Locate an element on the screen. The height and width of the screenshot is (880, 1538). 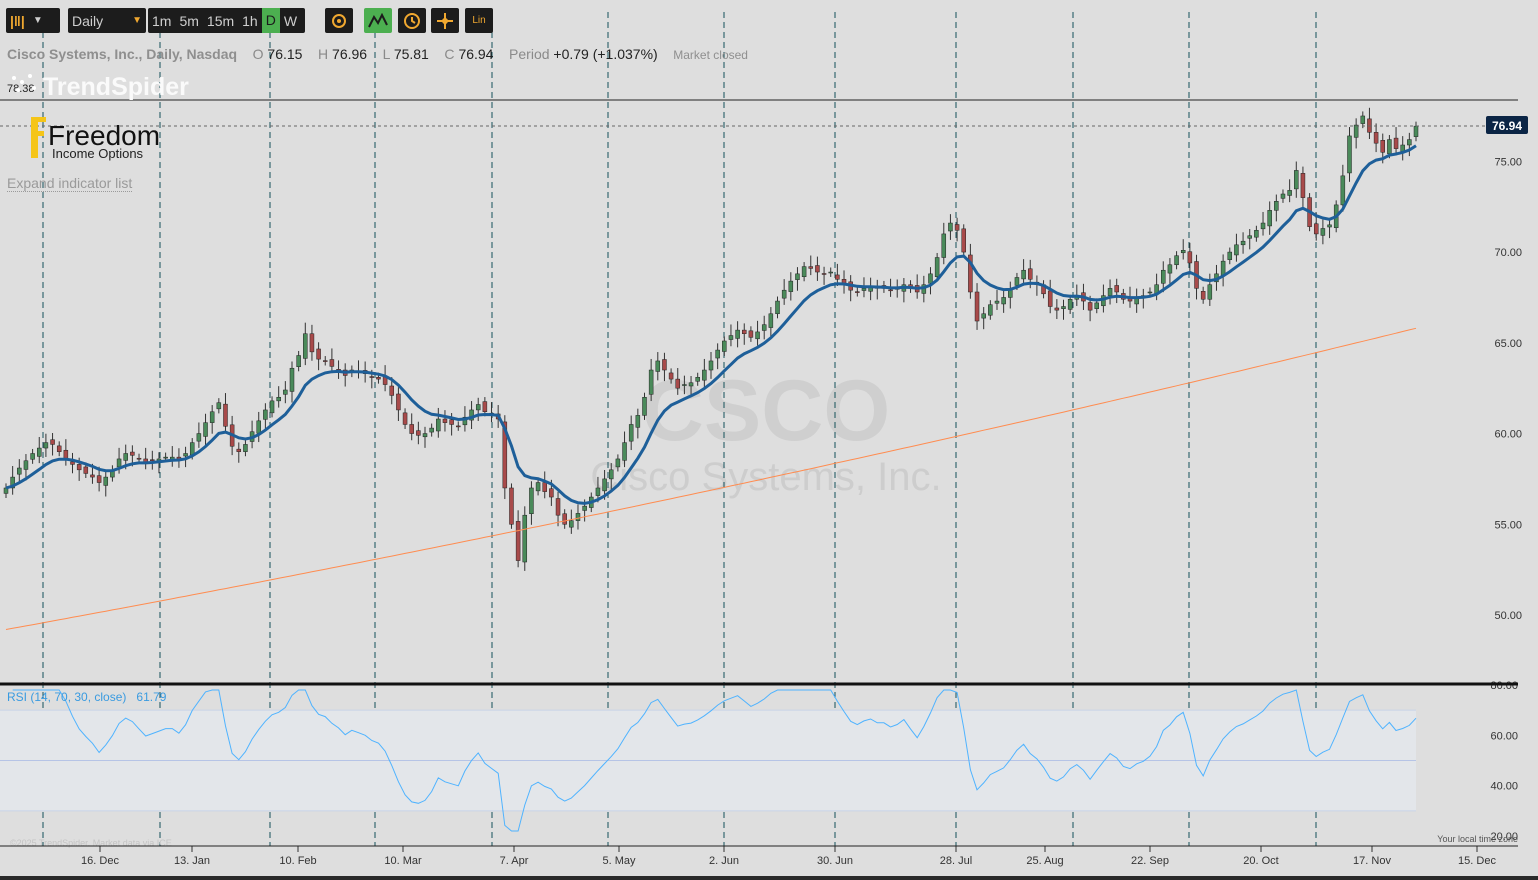
crosshair-icon is located at coordinates (445, 20).